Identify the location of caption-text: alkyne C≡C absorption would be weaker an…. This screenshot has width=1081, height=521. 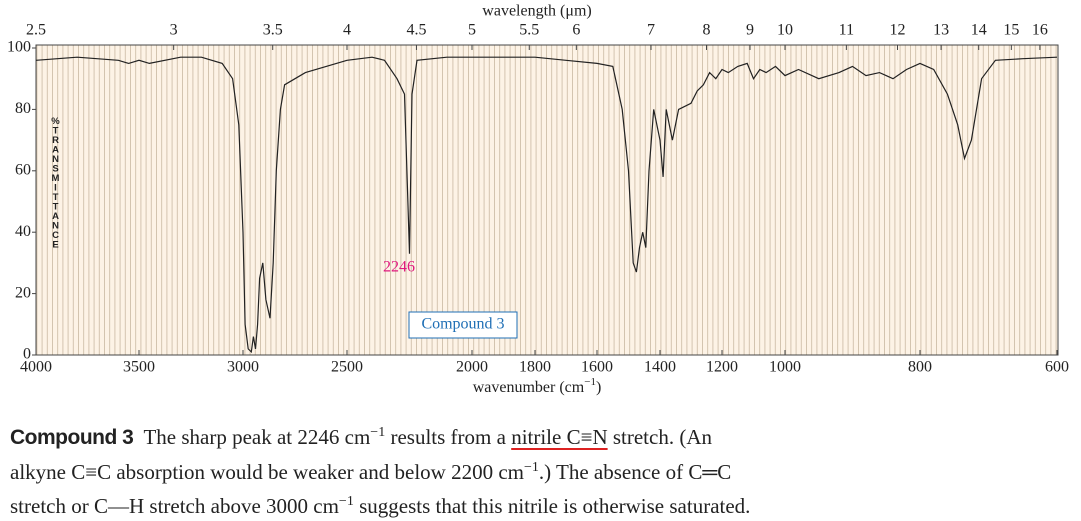
(267, 472).